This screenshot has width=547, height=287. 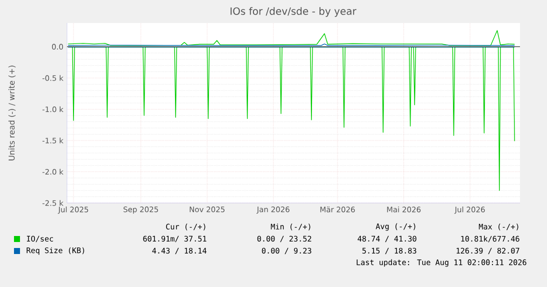 I want to click on chart-title: IOs for /dev/sde - by year, so click(x=293, y=12).